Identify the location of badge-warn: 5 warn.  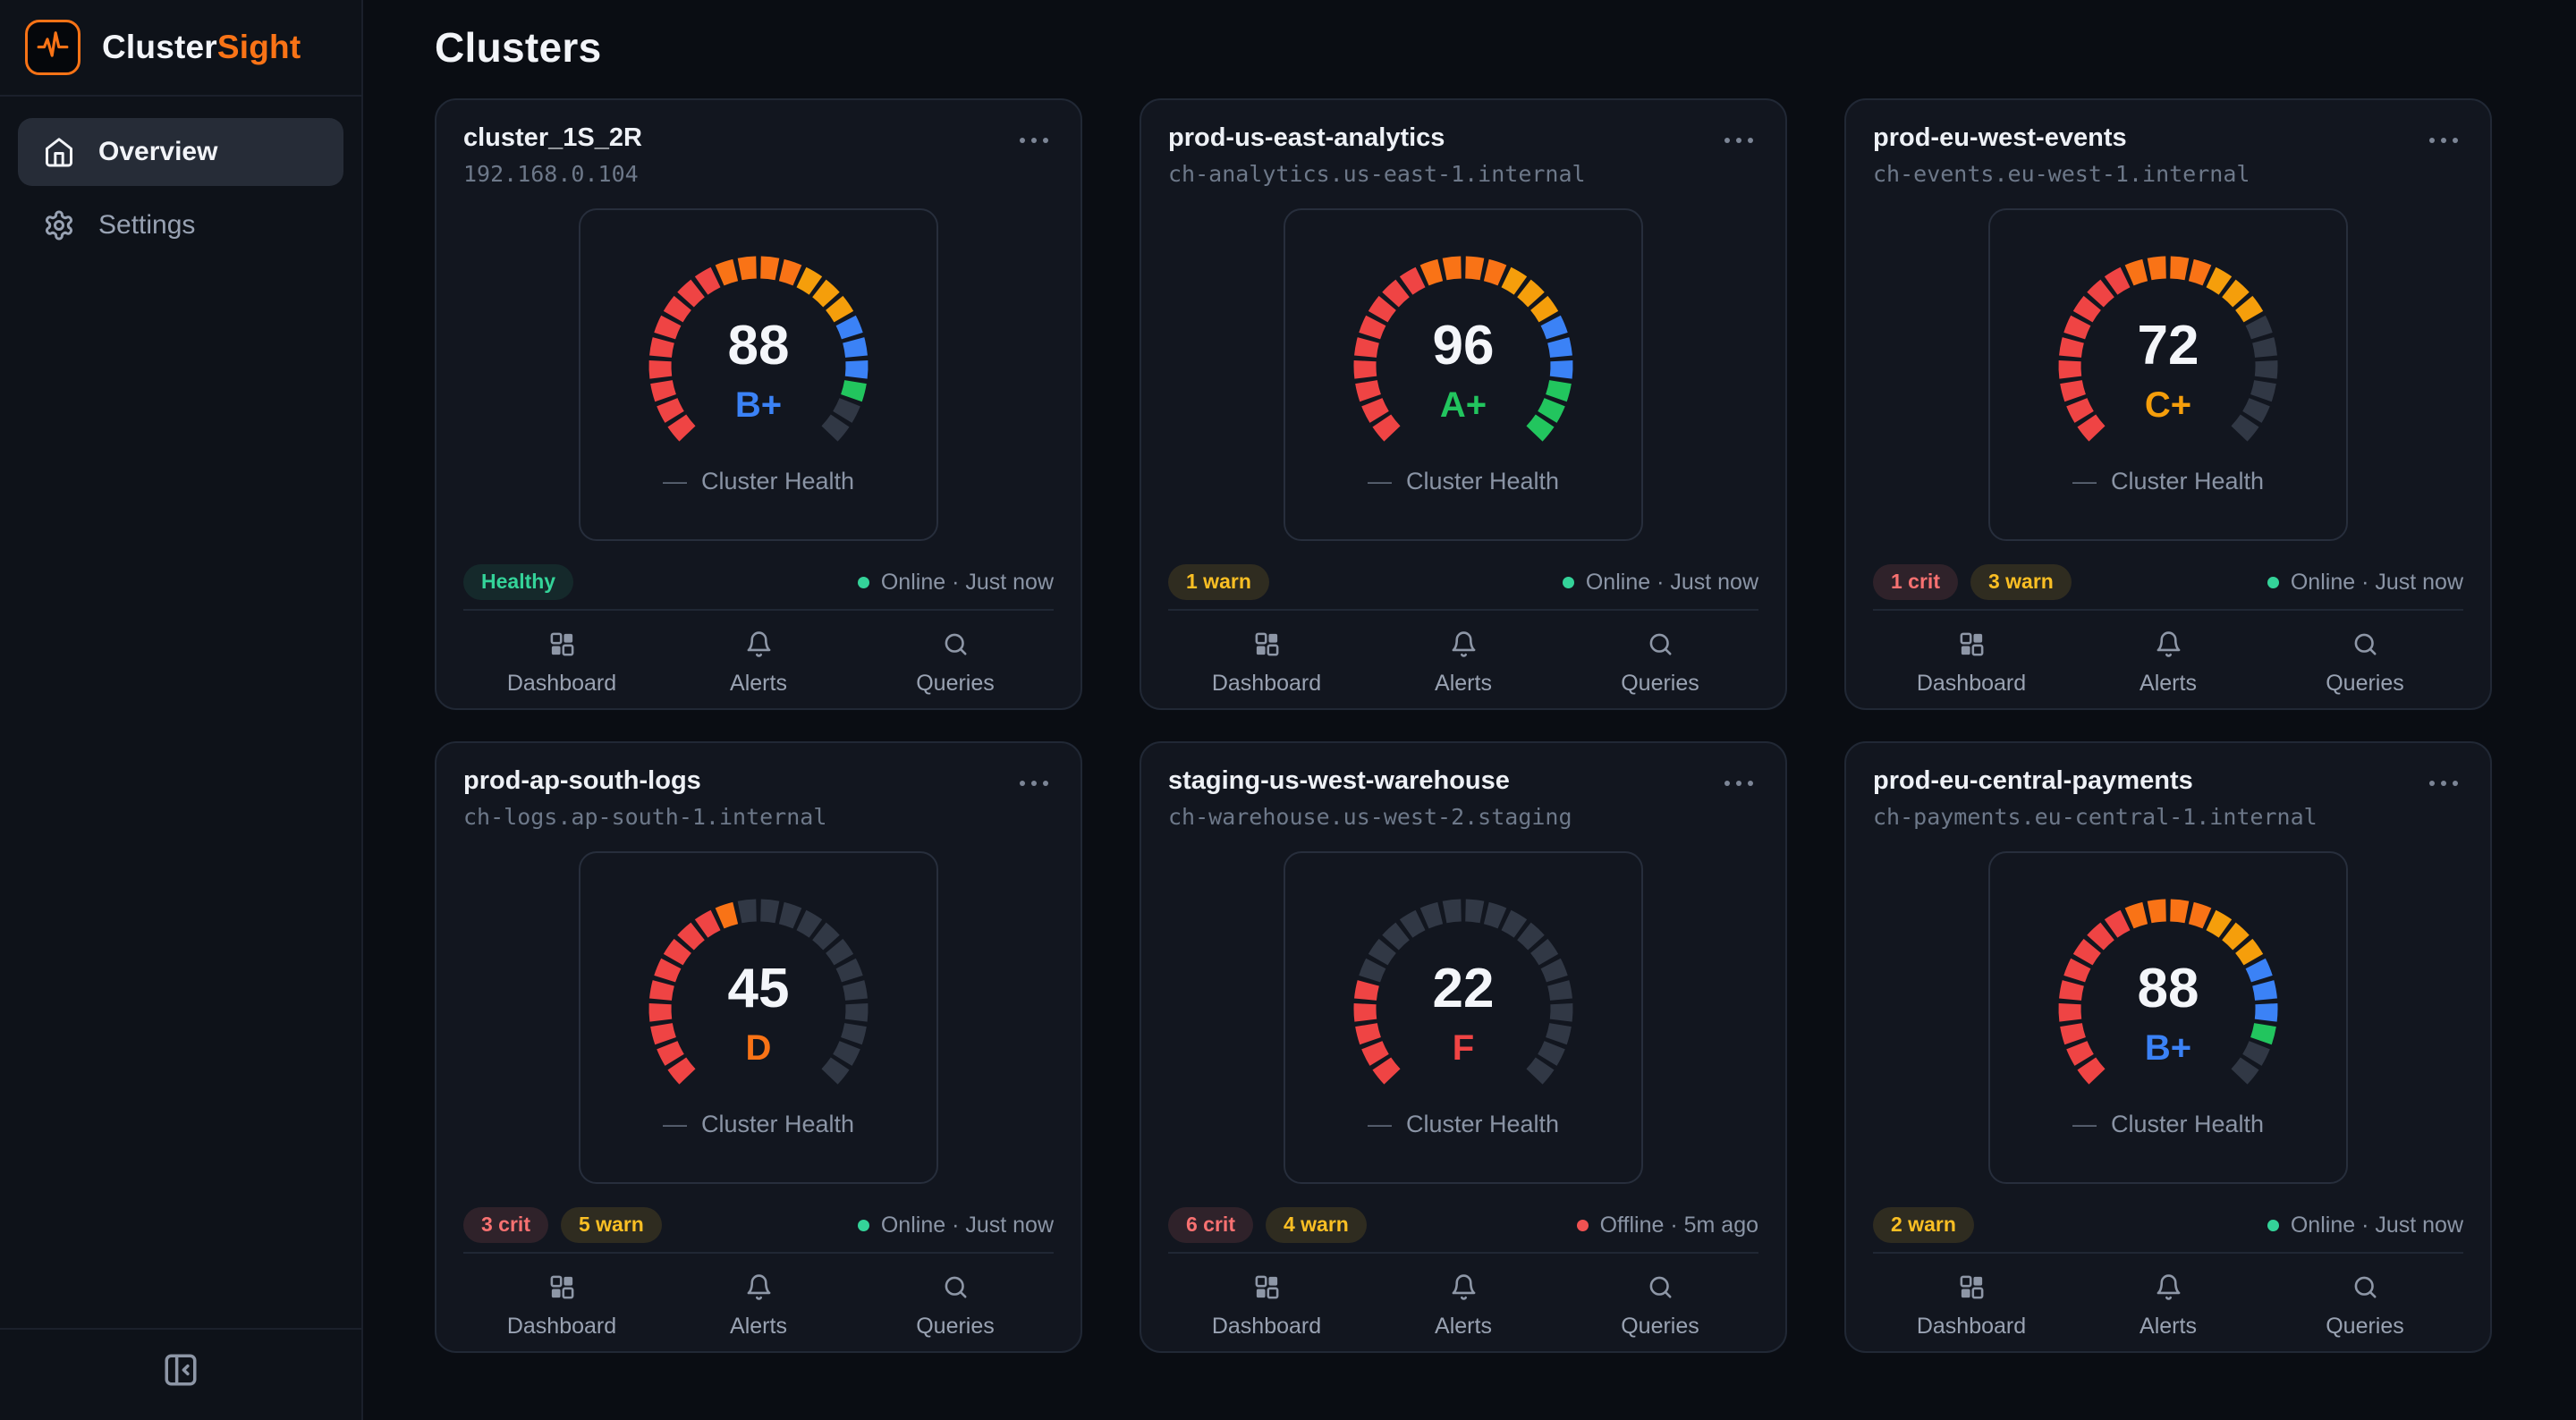
(611, 1225).